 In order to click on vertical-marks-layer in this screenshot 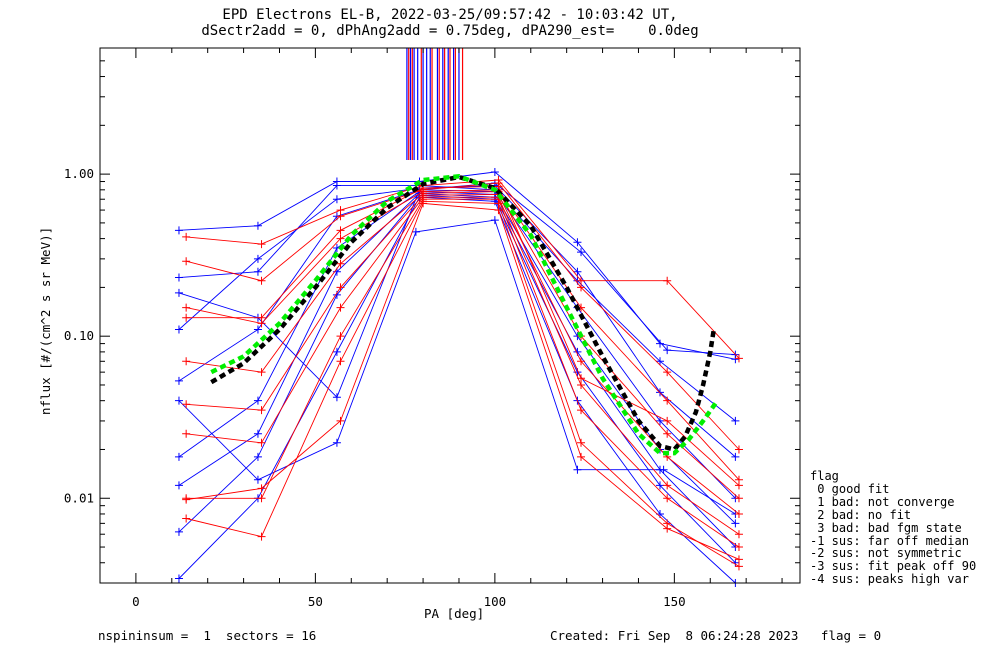, I will do `click(435, 104)`.